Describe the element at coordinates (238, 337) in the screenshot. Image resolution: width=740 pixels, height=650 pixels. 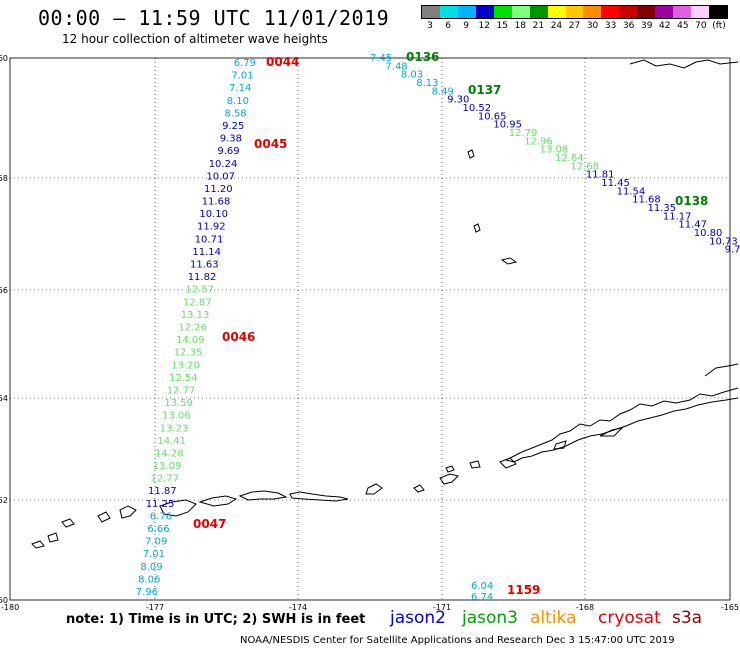
I see `pass-time-label: 0046` at that location.